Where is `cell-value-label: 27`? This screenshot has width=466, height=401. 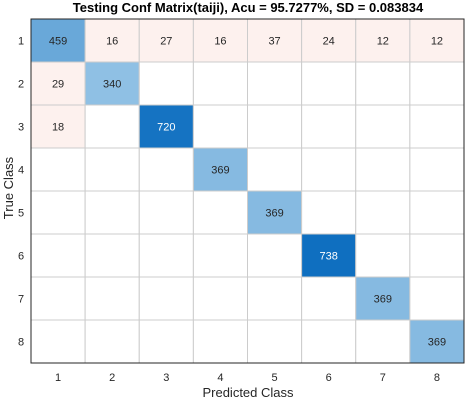 cell-value-label: 27 is located at coordinates (166, 42).